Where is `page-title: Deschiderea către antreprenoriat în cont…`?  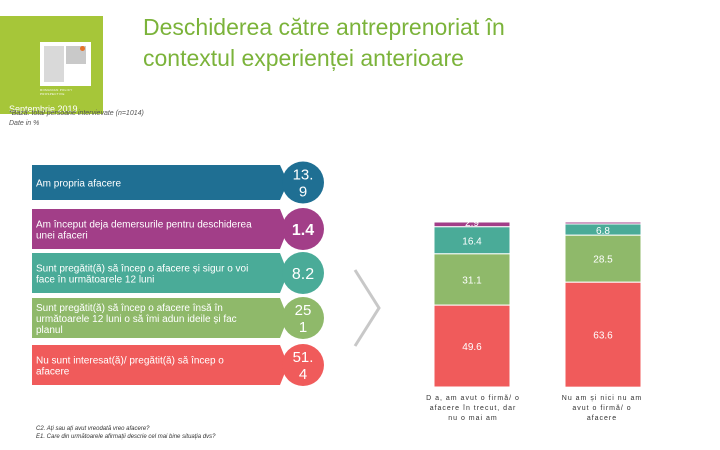 page-title: Deschiderea către antreprenoriat în cont… is located at coordinates (383, 43).